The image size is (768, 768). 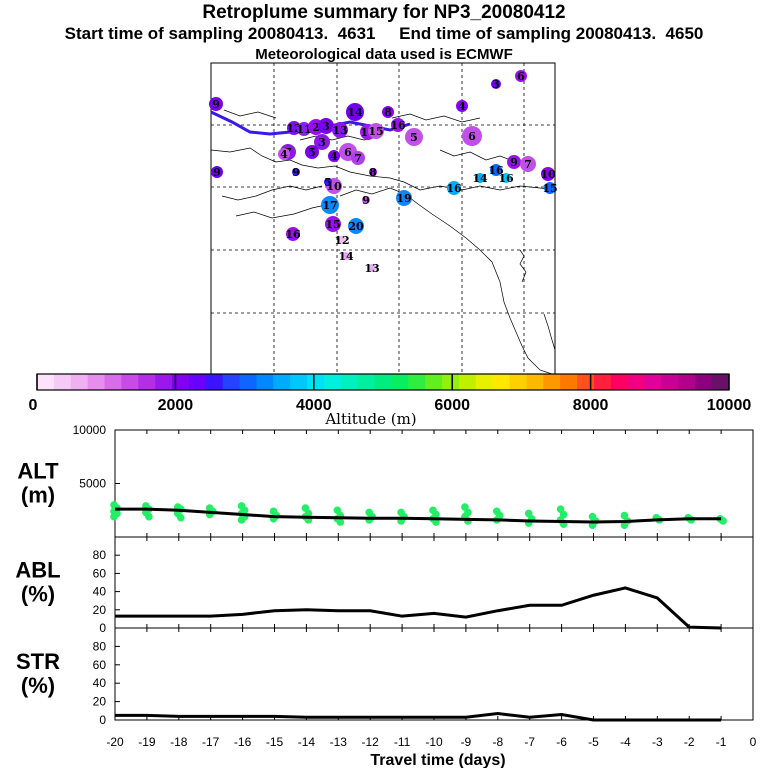 What do you see at coordinates (339, 742) in the screenshot?
I see `x-tick-label: -13` at bounding box center [339, 742].